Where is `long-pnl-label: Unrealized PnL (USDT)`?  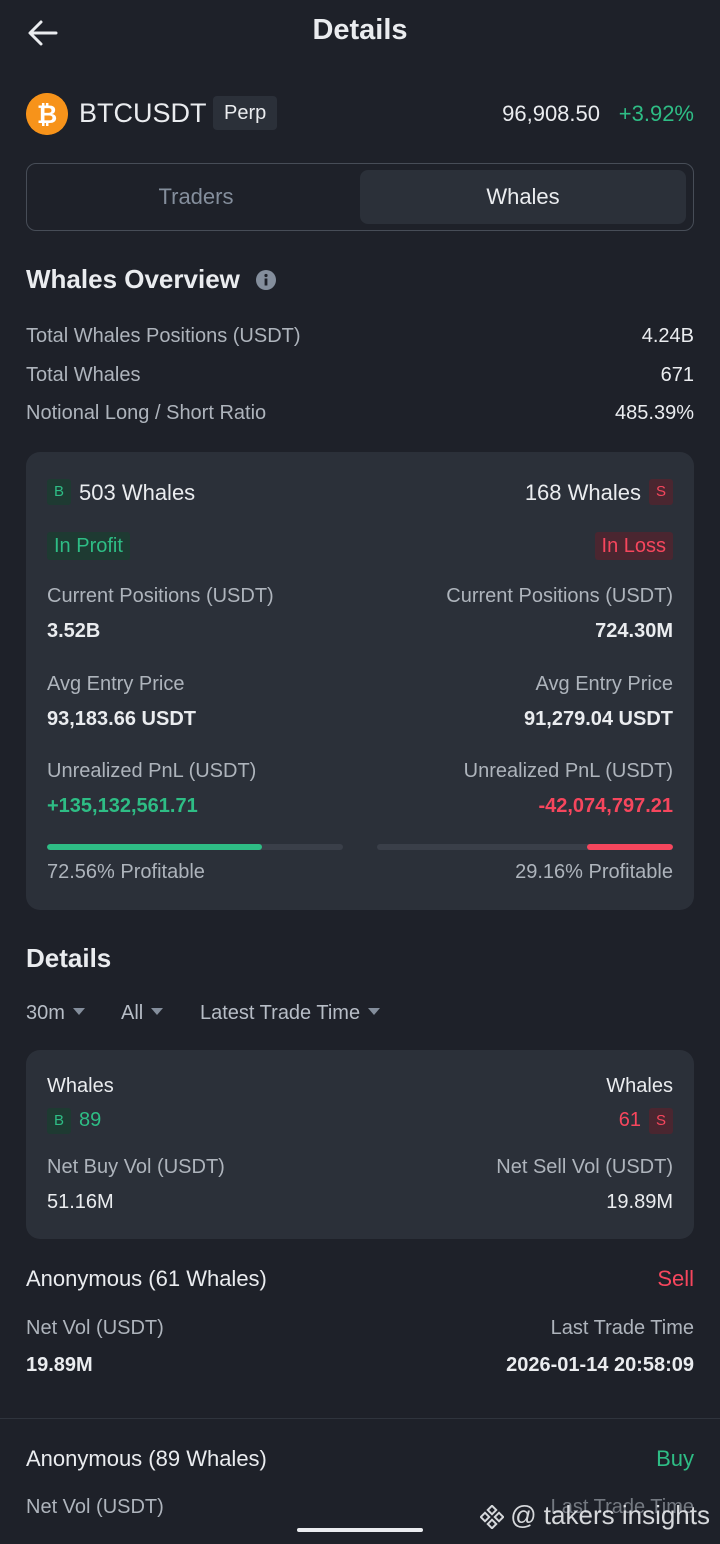 long-pnl-label: Unrealized PnL (USDT) is located at coordinates (152, 771).